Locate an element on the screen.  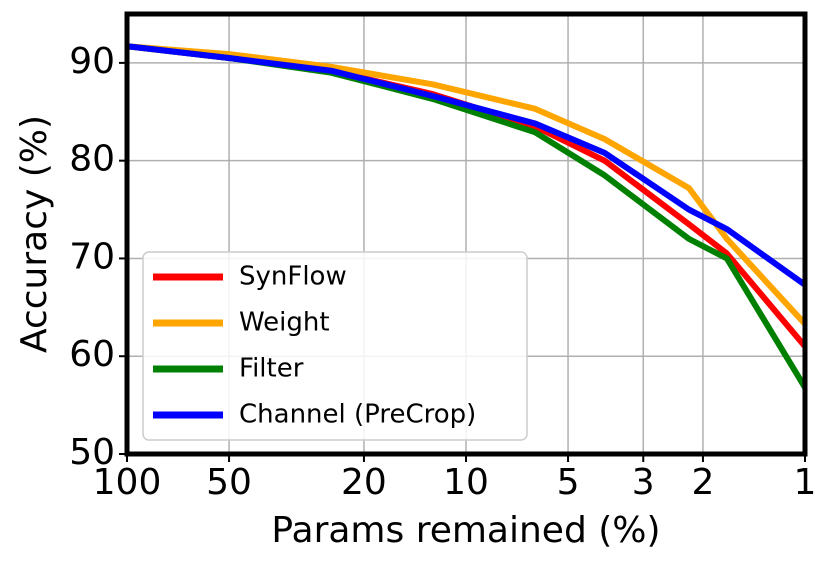
legend-label: SynFlow is located at coordinates (293, 277).